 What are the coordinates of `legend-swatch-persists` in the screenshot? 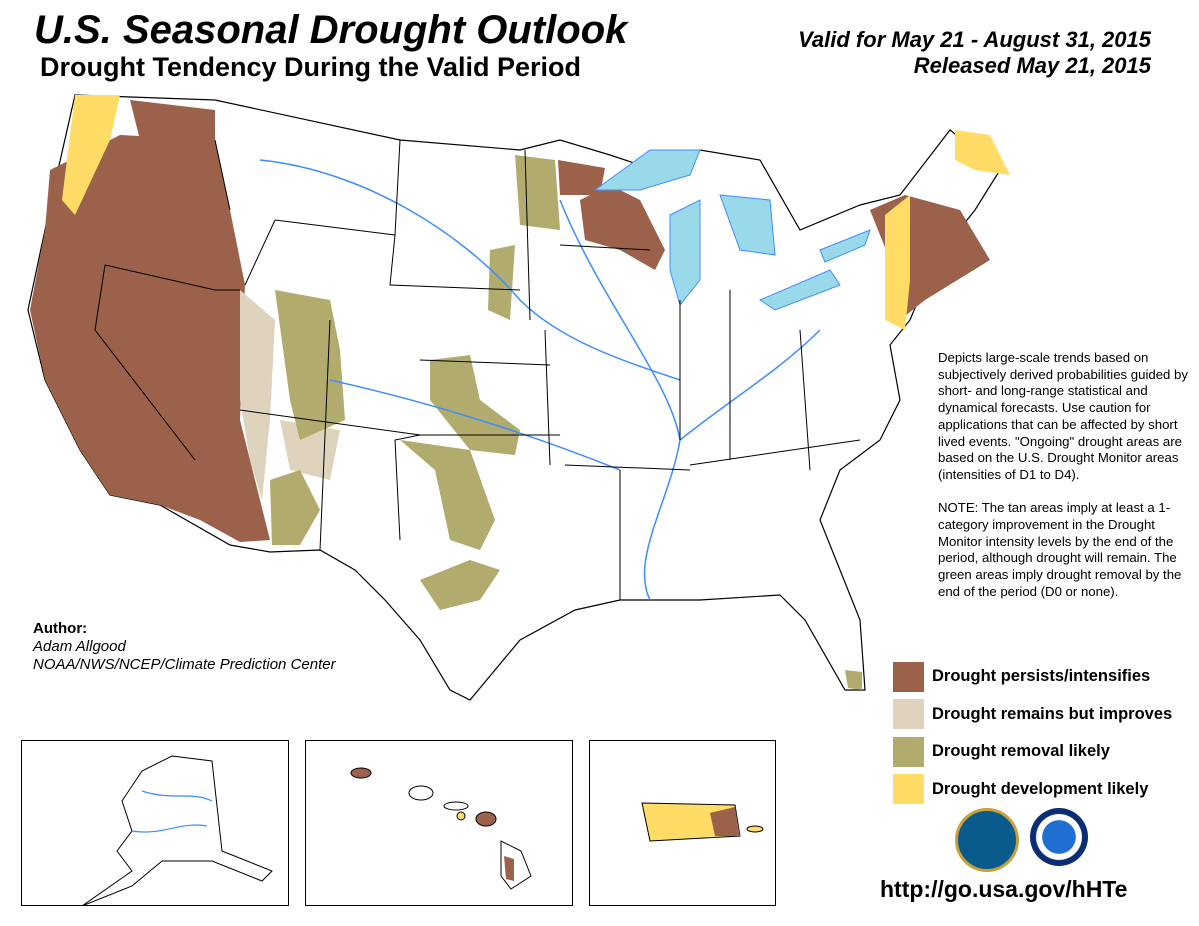 It's located at (908, 676).